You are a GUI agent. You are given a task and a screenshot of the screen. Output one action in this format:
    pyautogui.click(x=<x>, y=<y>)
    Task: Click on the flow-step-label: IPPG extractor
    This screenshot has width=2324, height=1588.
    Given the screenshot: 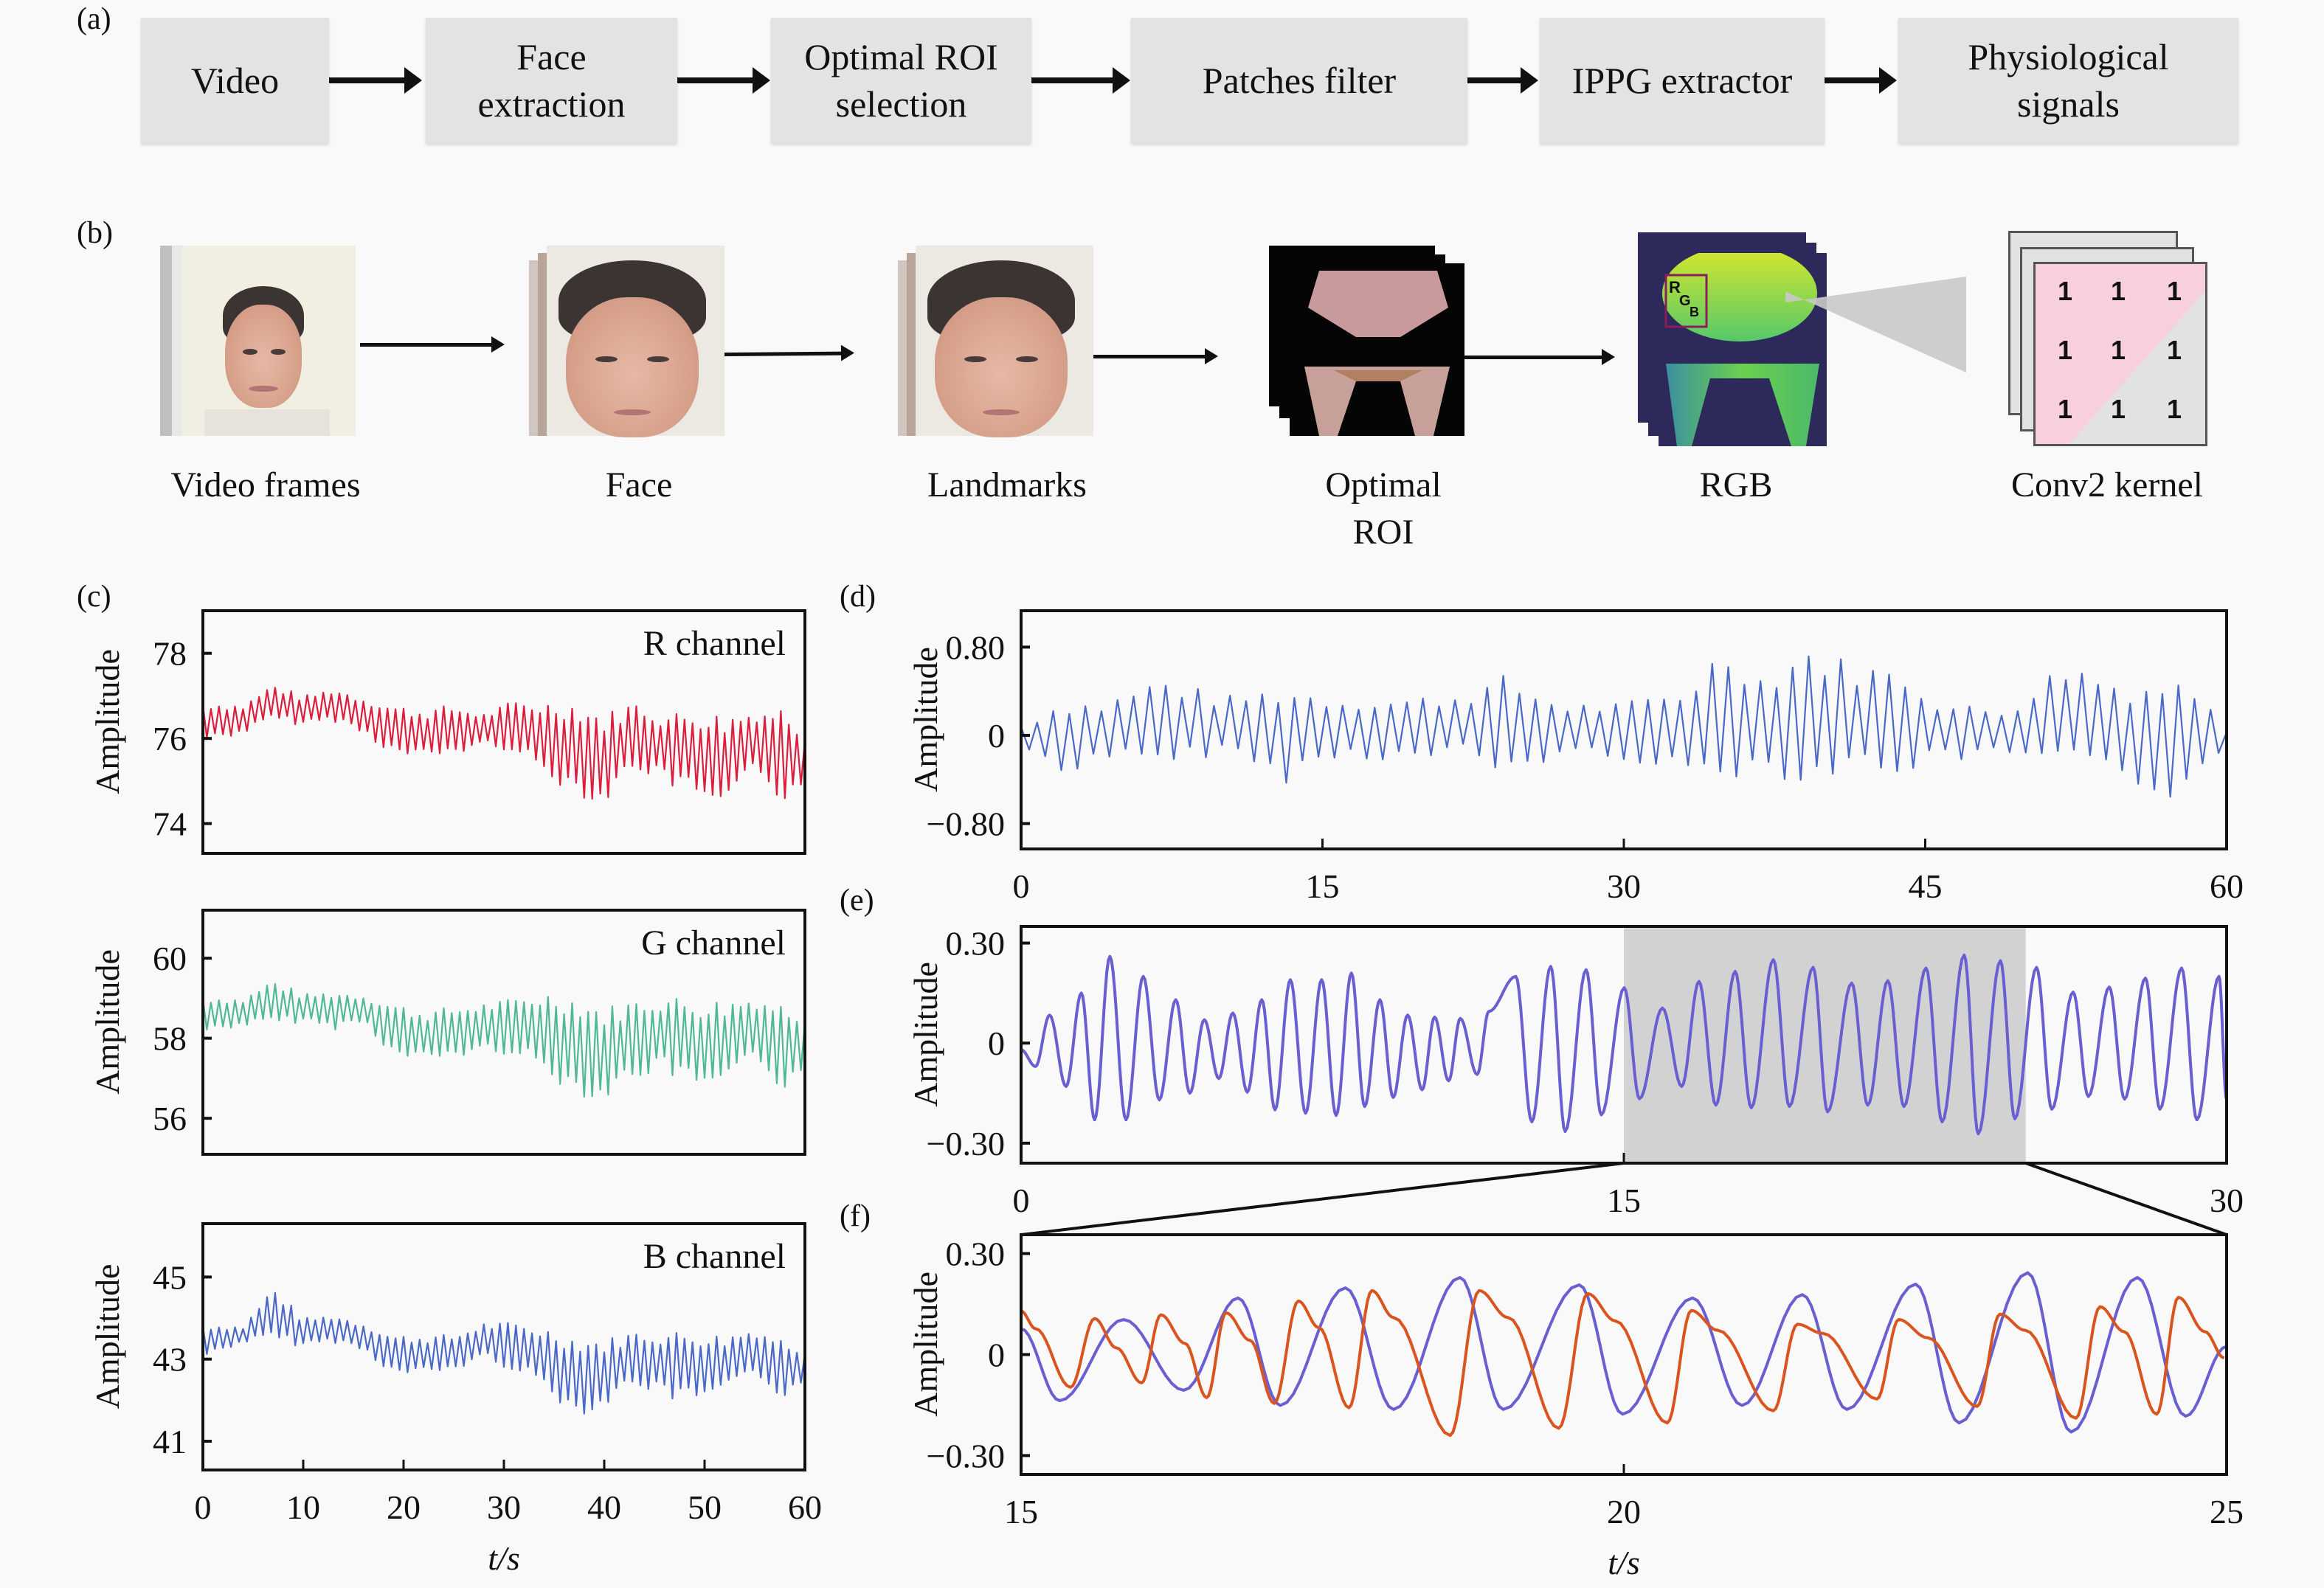 What is the action you would take?
    pyautogui.click(x=1682, y=80)
    